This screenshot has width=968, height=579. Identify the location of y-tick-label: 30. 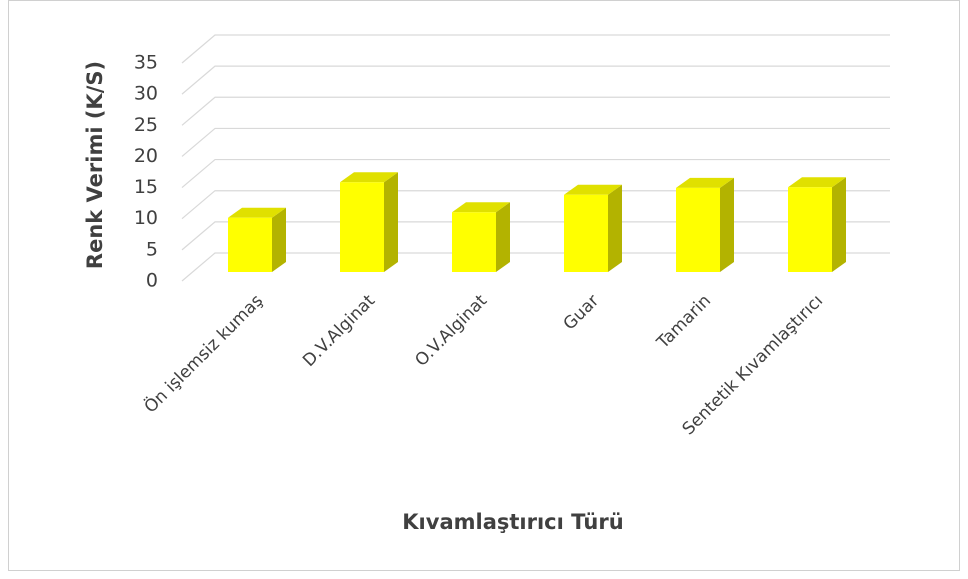
(146, 94).